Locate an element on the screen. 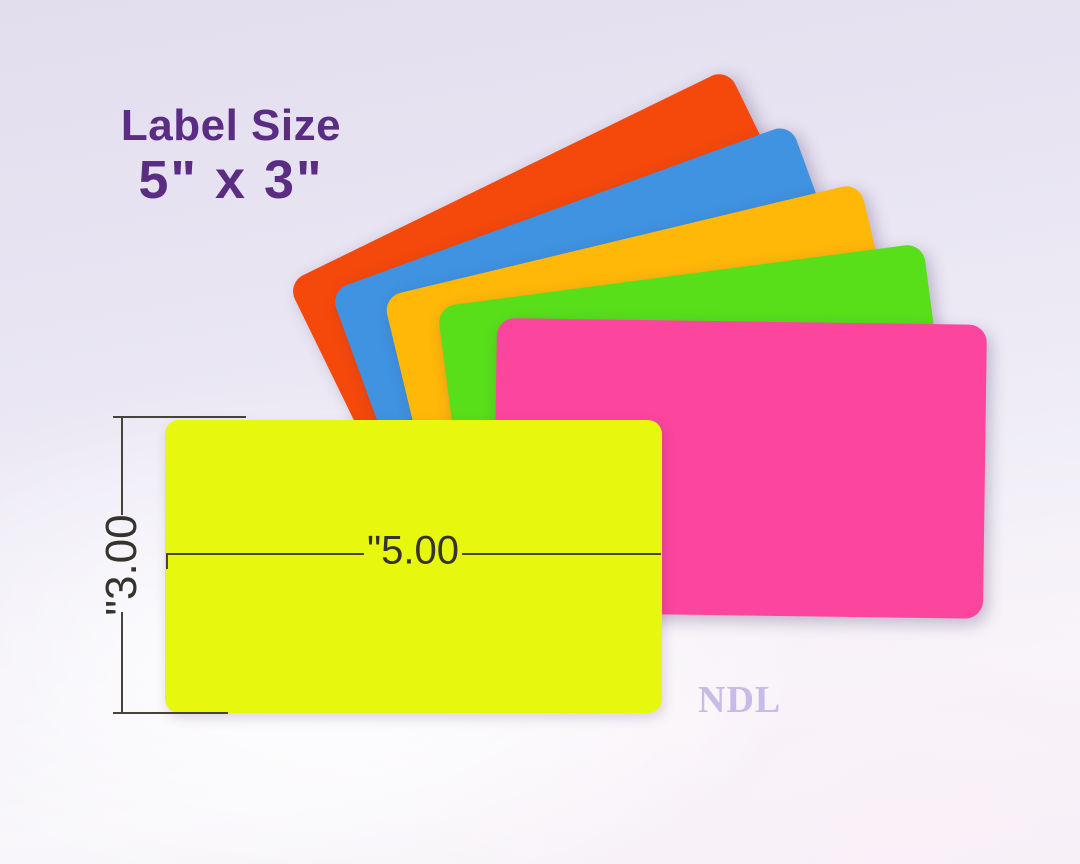 This screenshot has width=1080, height=864. height-dimension-bottom-tick is located at coordinates (170, 713).